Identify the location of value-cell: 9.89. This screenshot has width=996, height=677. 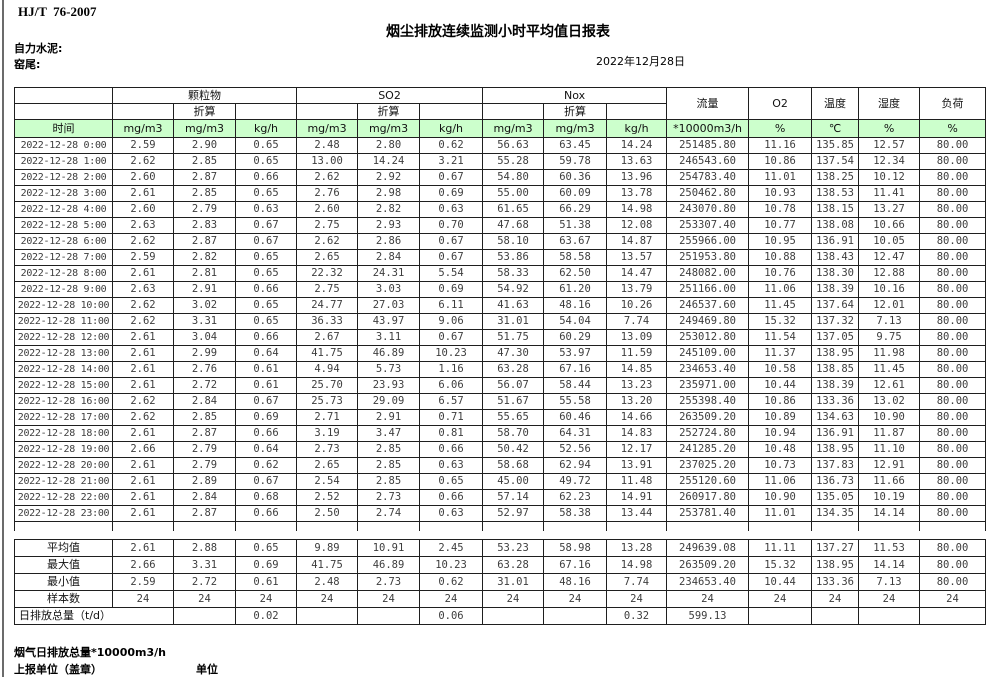
(327, 548).